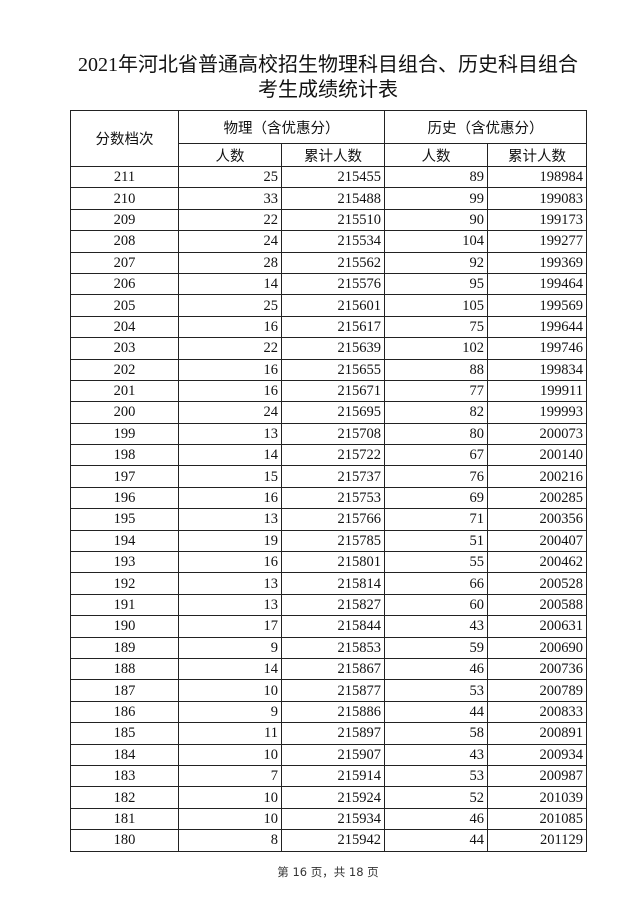  What do you see at coordinates (333, 220) in the screenshot?
I see `physics-cumulative-cell: 215510` at bounding box center [333, 220].